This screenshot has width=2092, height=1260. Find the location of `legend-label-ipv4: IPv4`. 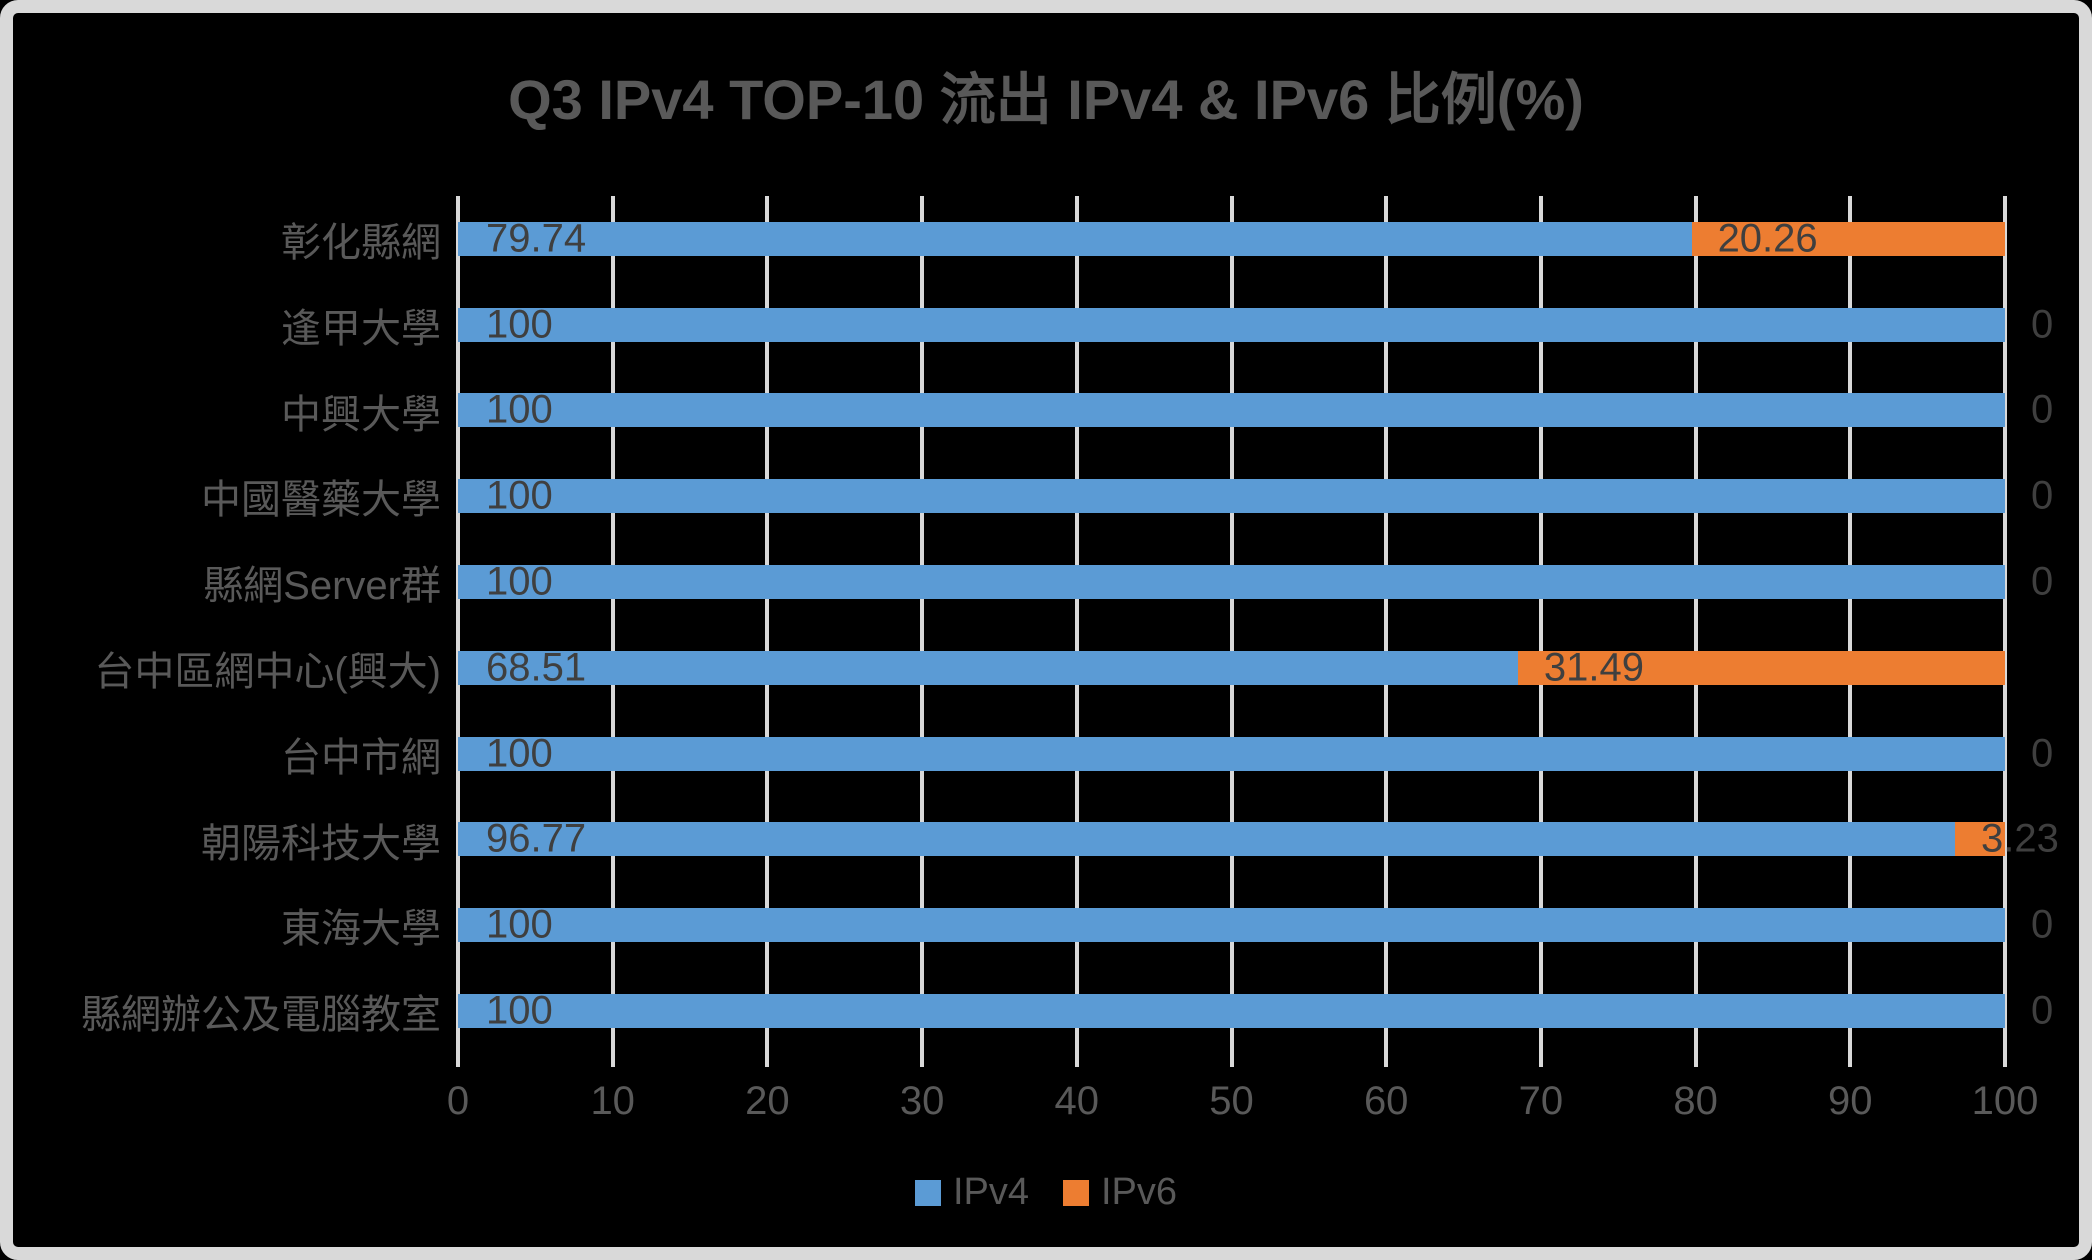

legend-label-ipv4: IPv4 is located at coordinates (990, 1192).